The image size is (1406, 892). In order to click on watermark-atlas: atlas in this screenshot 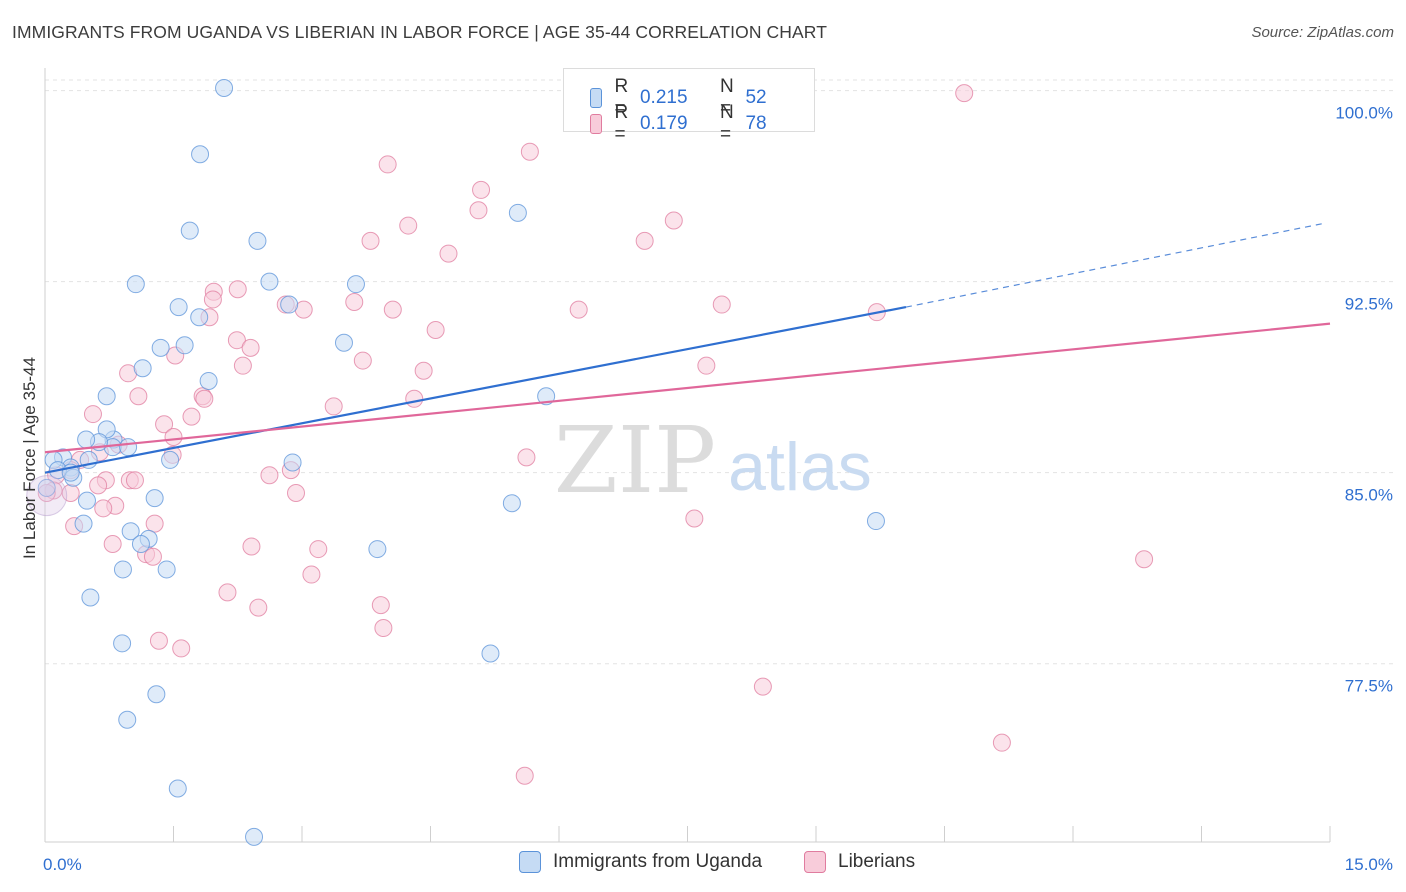, I will do `click(800, 467)`.